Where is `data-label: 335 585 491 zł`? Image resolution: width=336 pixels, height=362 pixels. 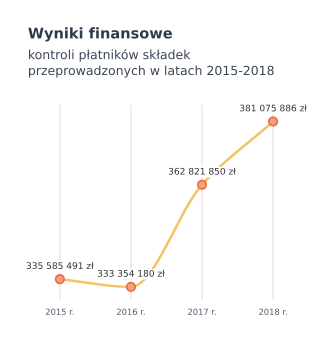 data-label: 335 585 491 zł is located at coordinates (60, 266).